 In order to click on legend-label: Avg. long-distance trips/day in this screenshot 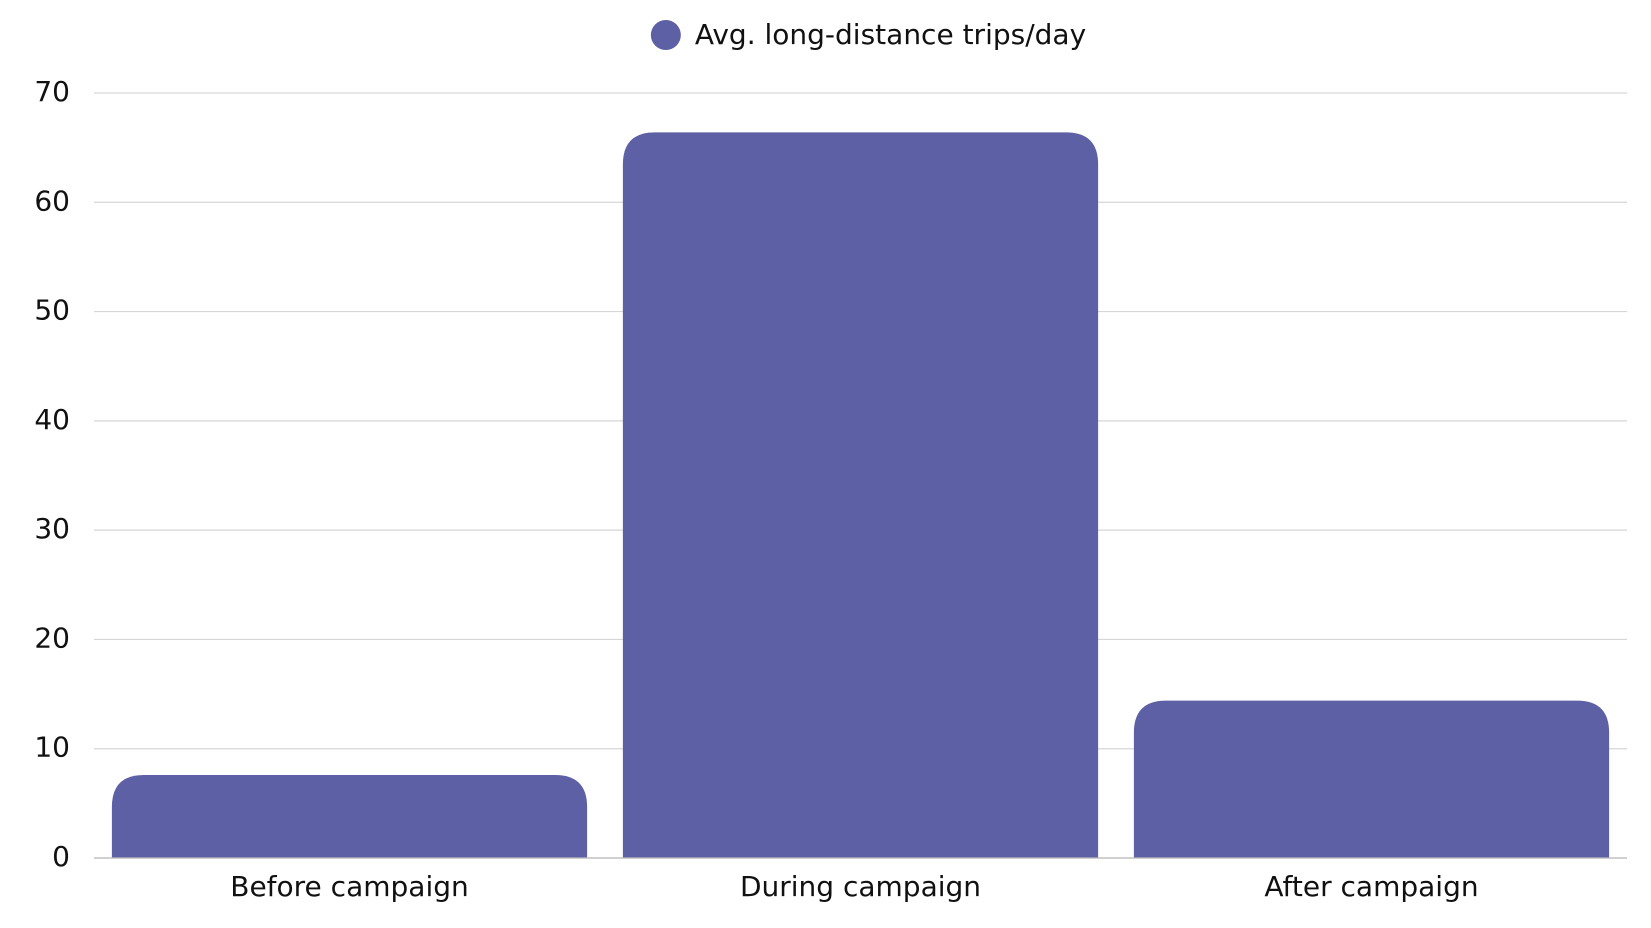, I will do `click(890, 34)`.